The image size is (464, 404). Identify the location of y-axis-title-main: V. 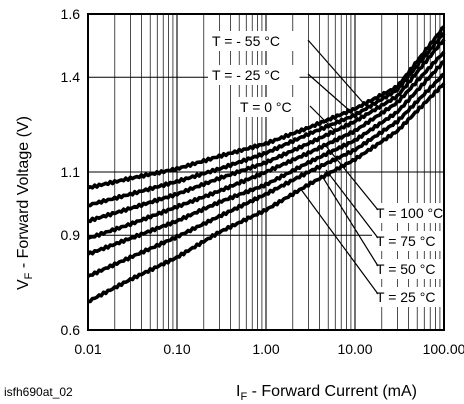
(23, 284).